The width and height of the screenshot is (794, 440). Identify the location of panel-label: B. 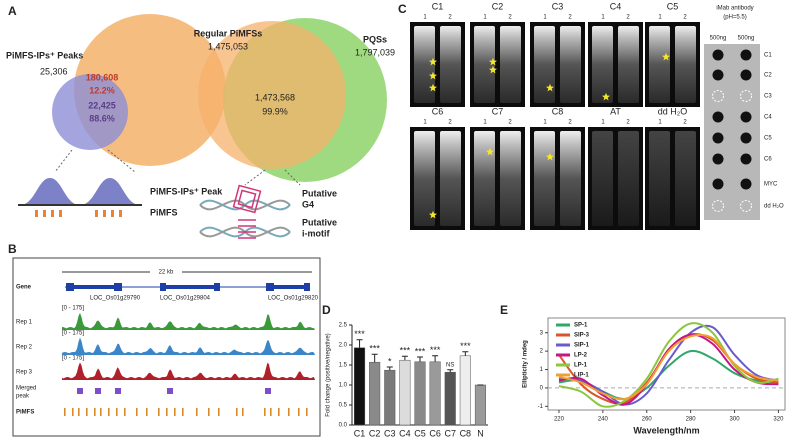
(12, 249).